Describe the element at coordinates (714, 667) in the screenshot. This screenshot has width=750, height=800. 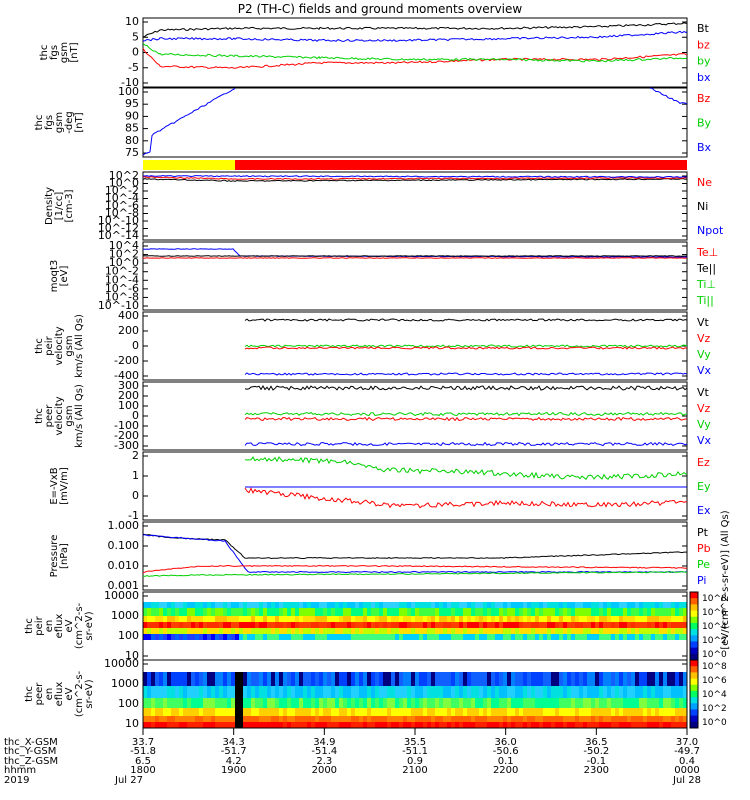
I see `colorbar-tick-label: 10^8` at that location.